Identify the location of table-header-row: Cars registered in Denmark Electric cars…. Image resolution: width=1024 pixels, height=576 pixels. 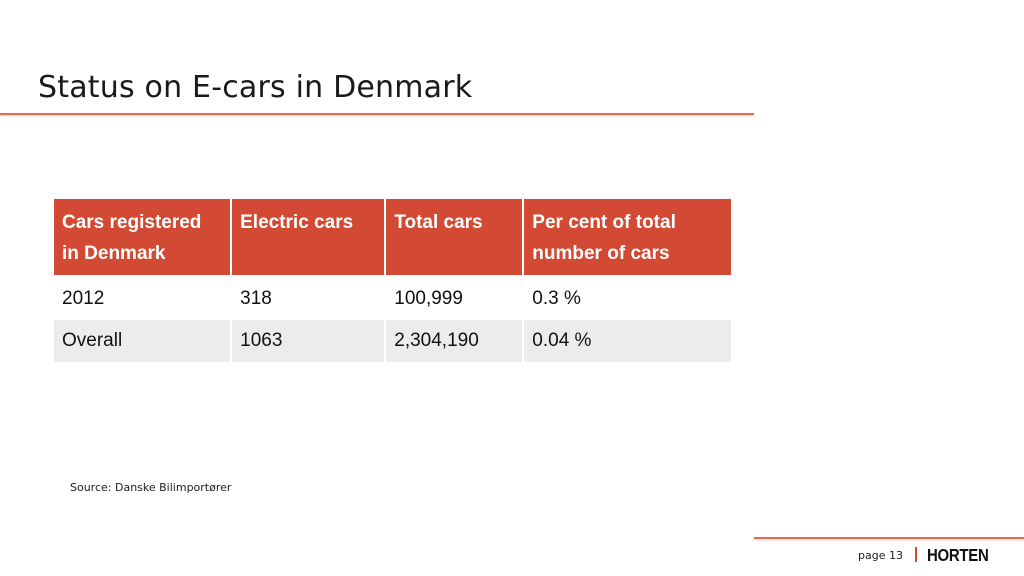
(392, 238).